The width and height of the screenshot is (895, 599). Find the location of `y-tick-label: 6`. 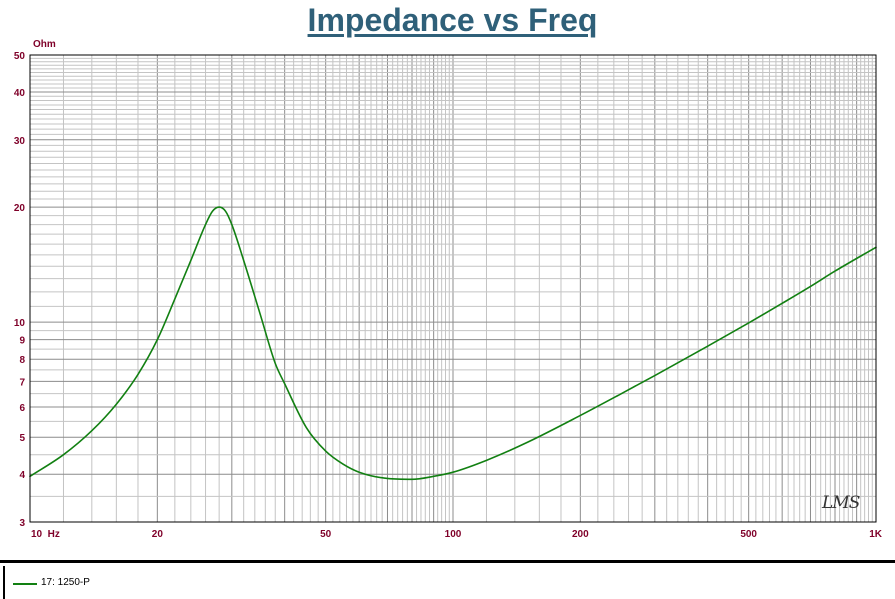

y-tick-label: 6 is located at coordinates (22, 408).